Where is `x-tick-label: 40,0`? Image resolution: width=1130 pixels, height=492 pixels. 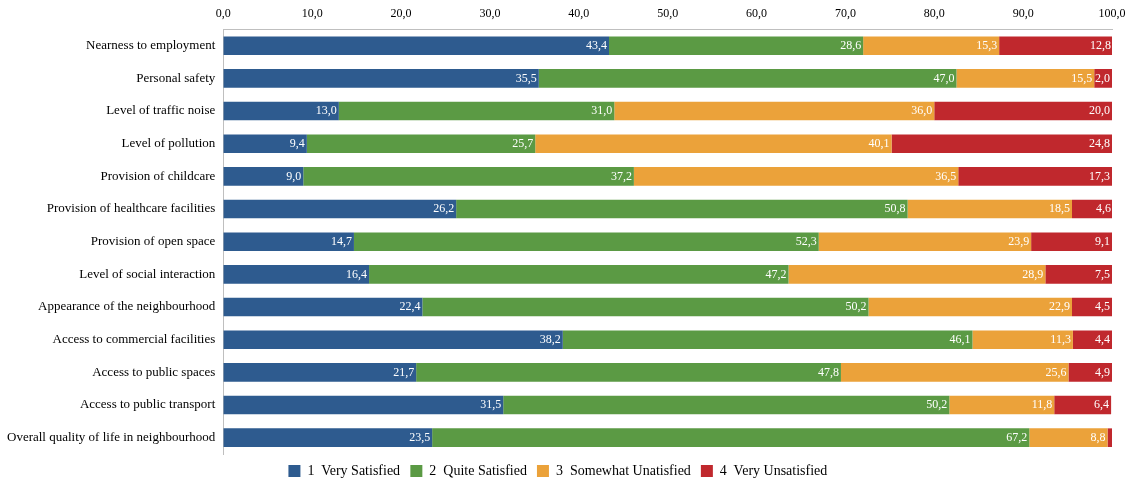 x-tick-label: 40,0 is located at coordinates (579, 13).